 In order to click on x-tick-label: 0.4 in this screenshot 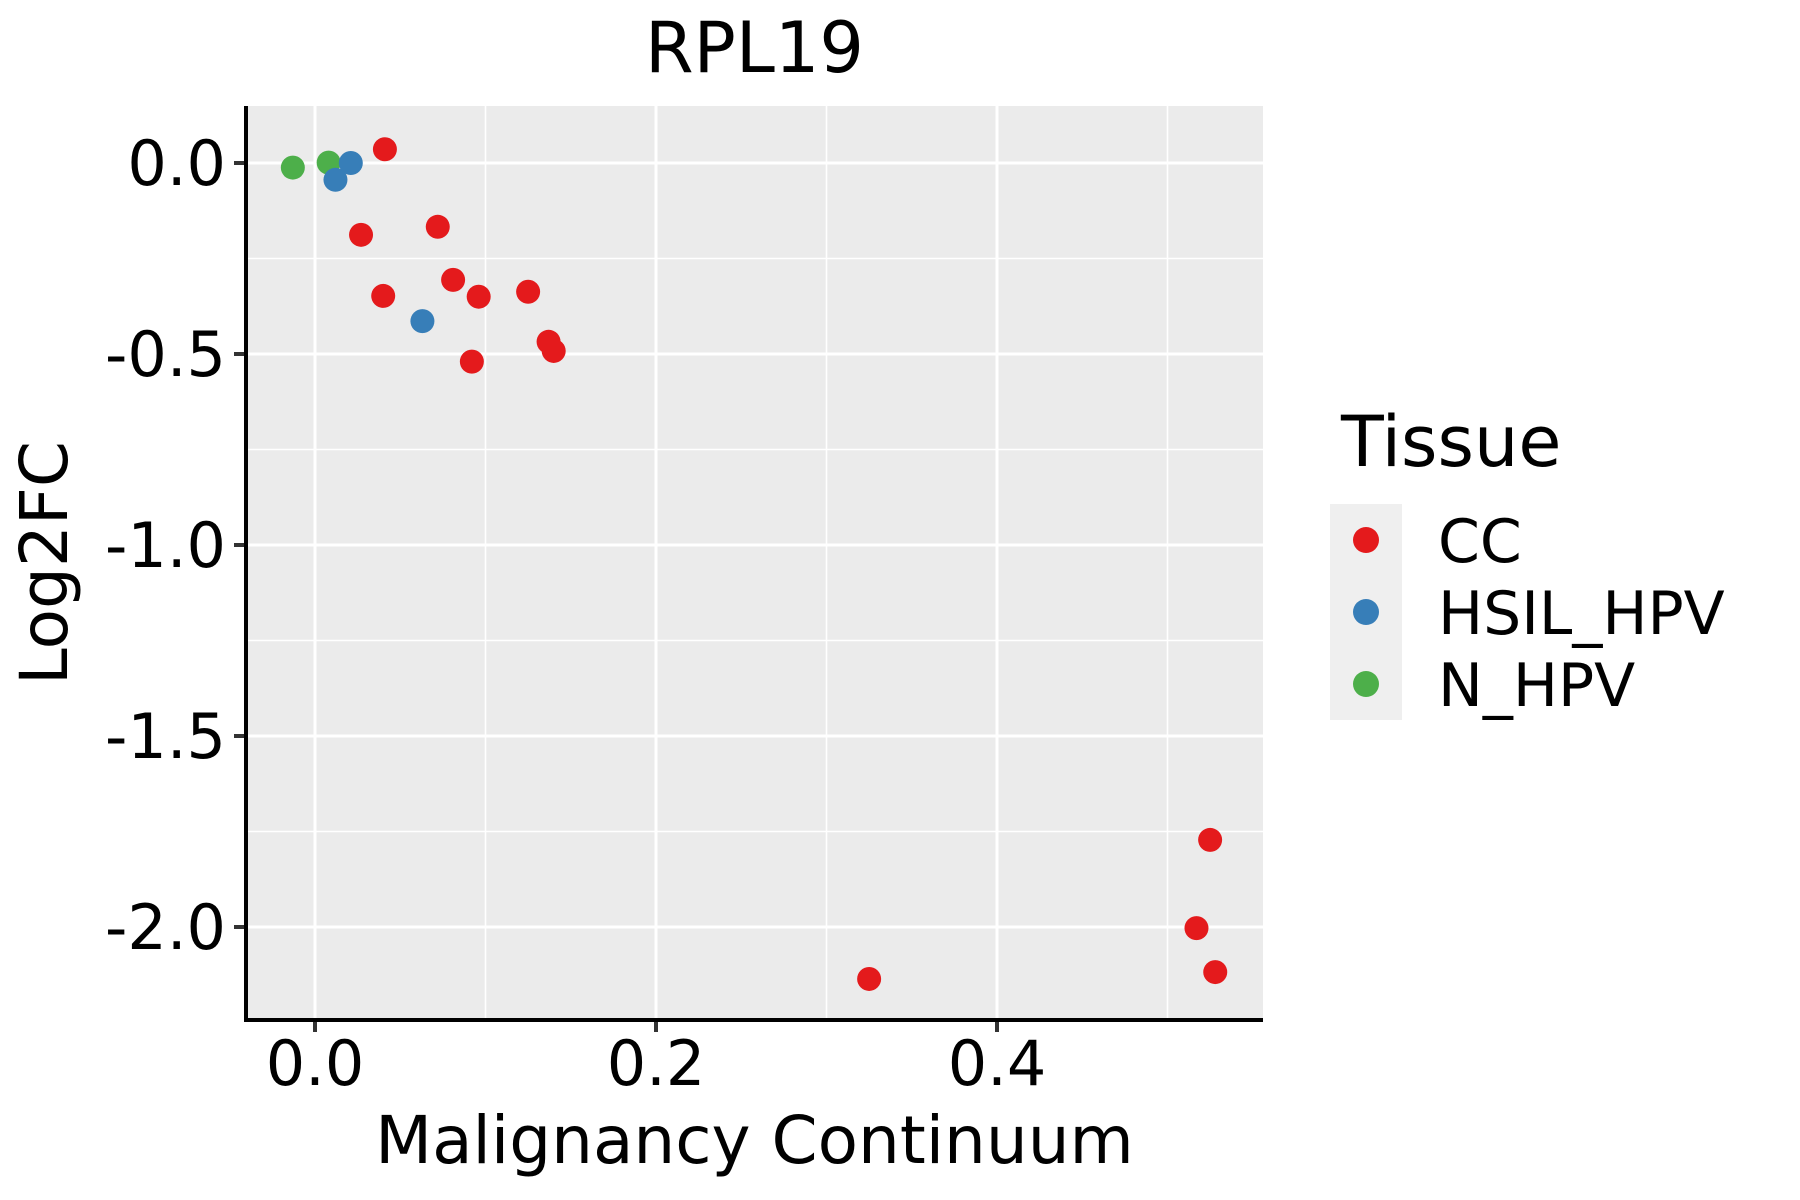, I will do `click(997, 1063)`.